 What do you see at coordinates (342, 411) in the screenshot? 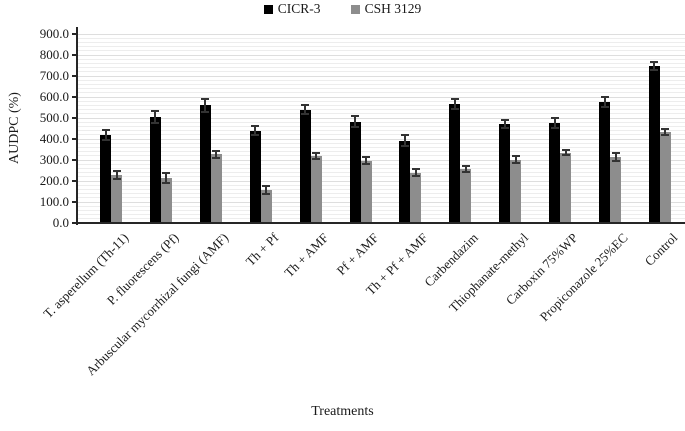
I see `x-axis-title: Treatments` at bounding box center [342, 411].